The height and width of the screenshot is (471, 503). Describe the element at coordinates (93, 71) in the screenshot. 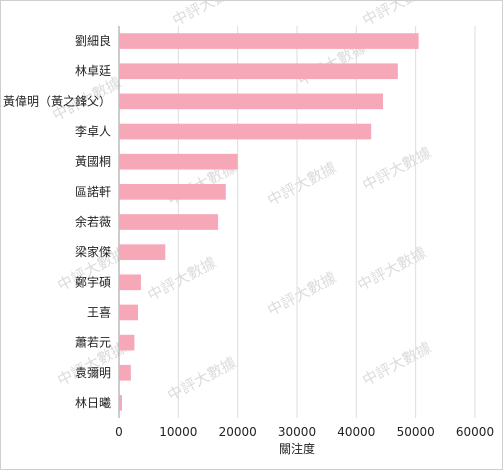

I see `category-label: 林卓廷` at that location.